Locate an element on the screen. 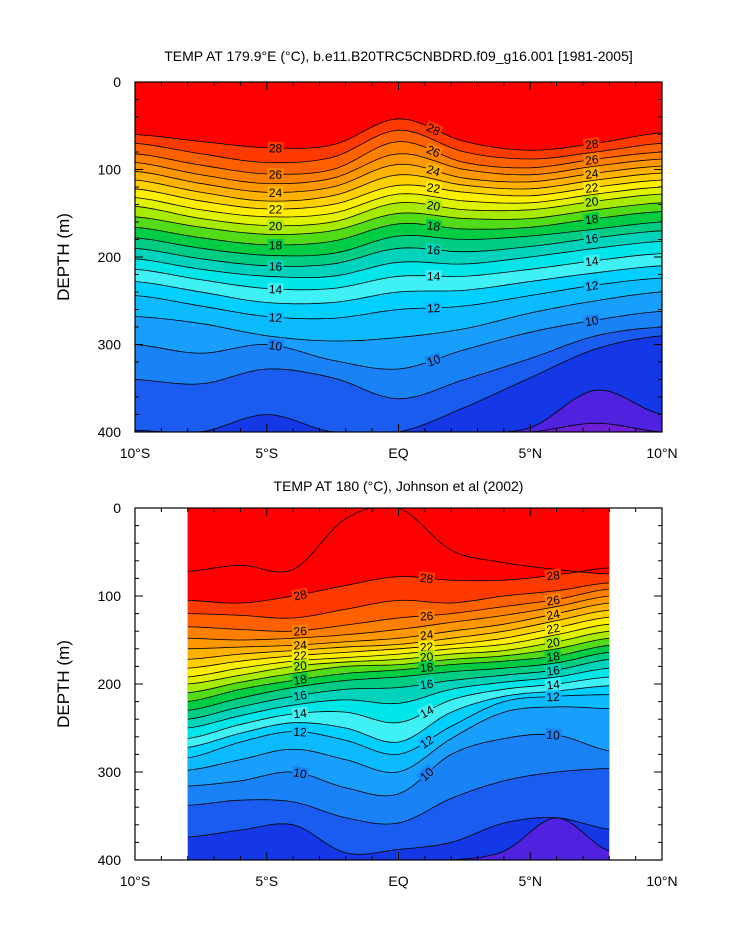  contour-label: 12 is located at coordinates (275, 317).